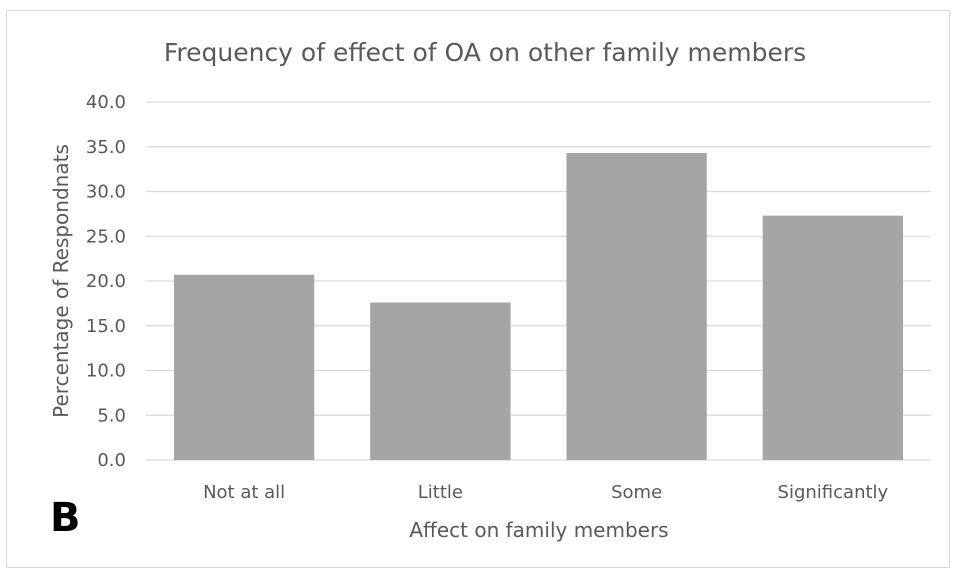 The image size is (954, 572). I want to click on bar-little, so click(440, 381).